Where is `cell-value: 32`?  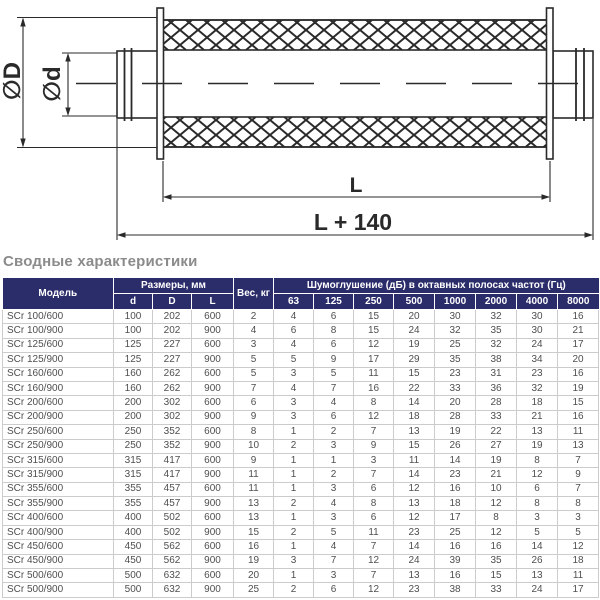
cell-value: 32 is located at coordinates (496, 317).